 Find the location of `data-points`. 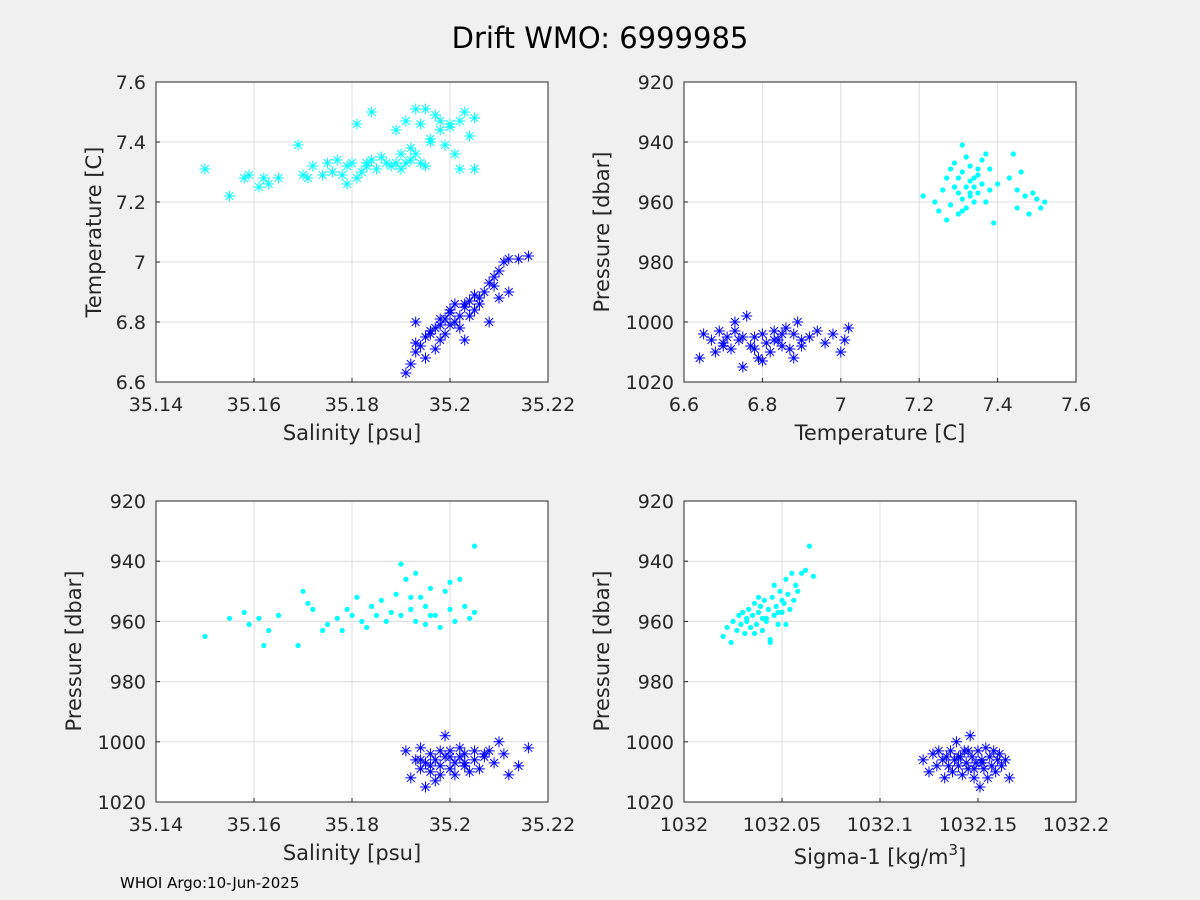

data-points is located at coordinates (366, 241).